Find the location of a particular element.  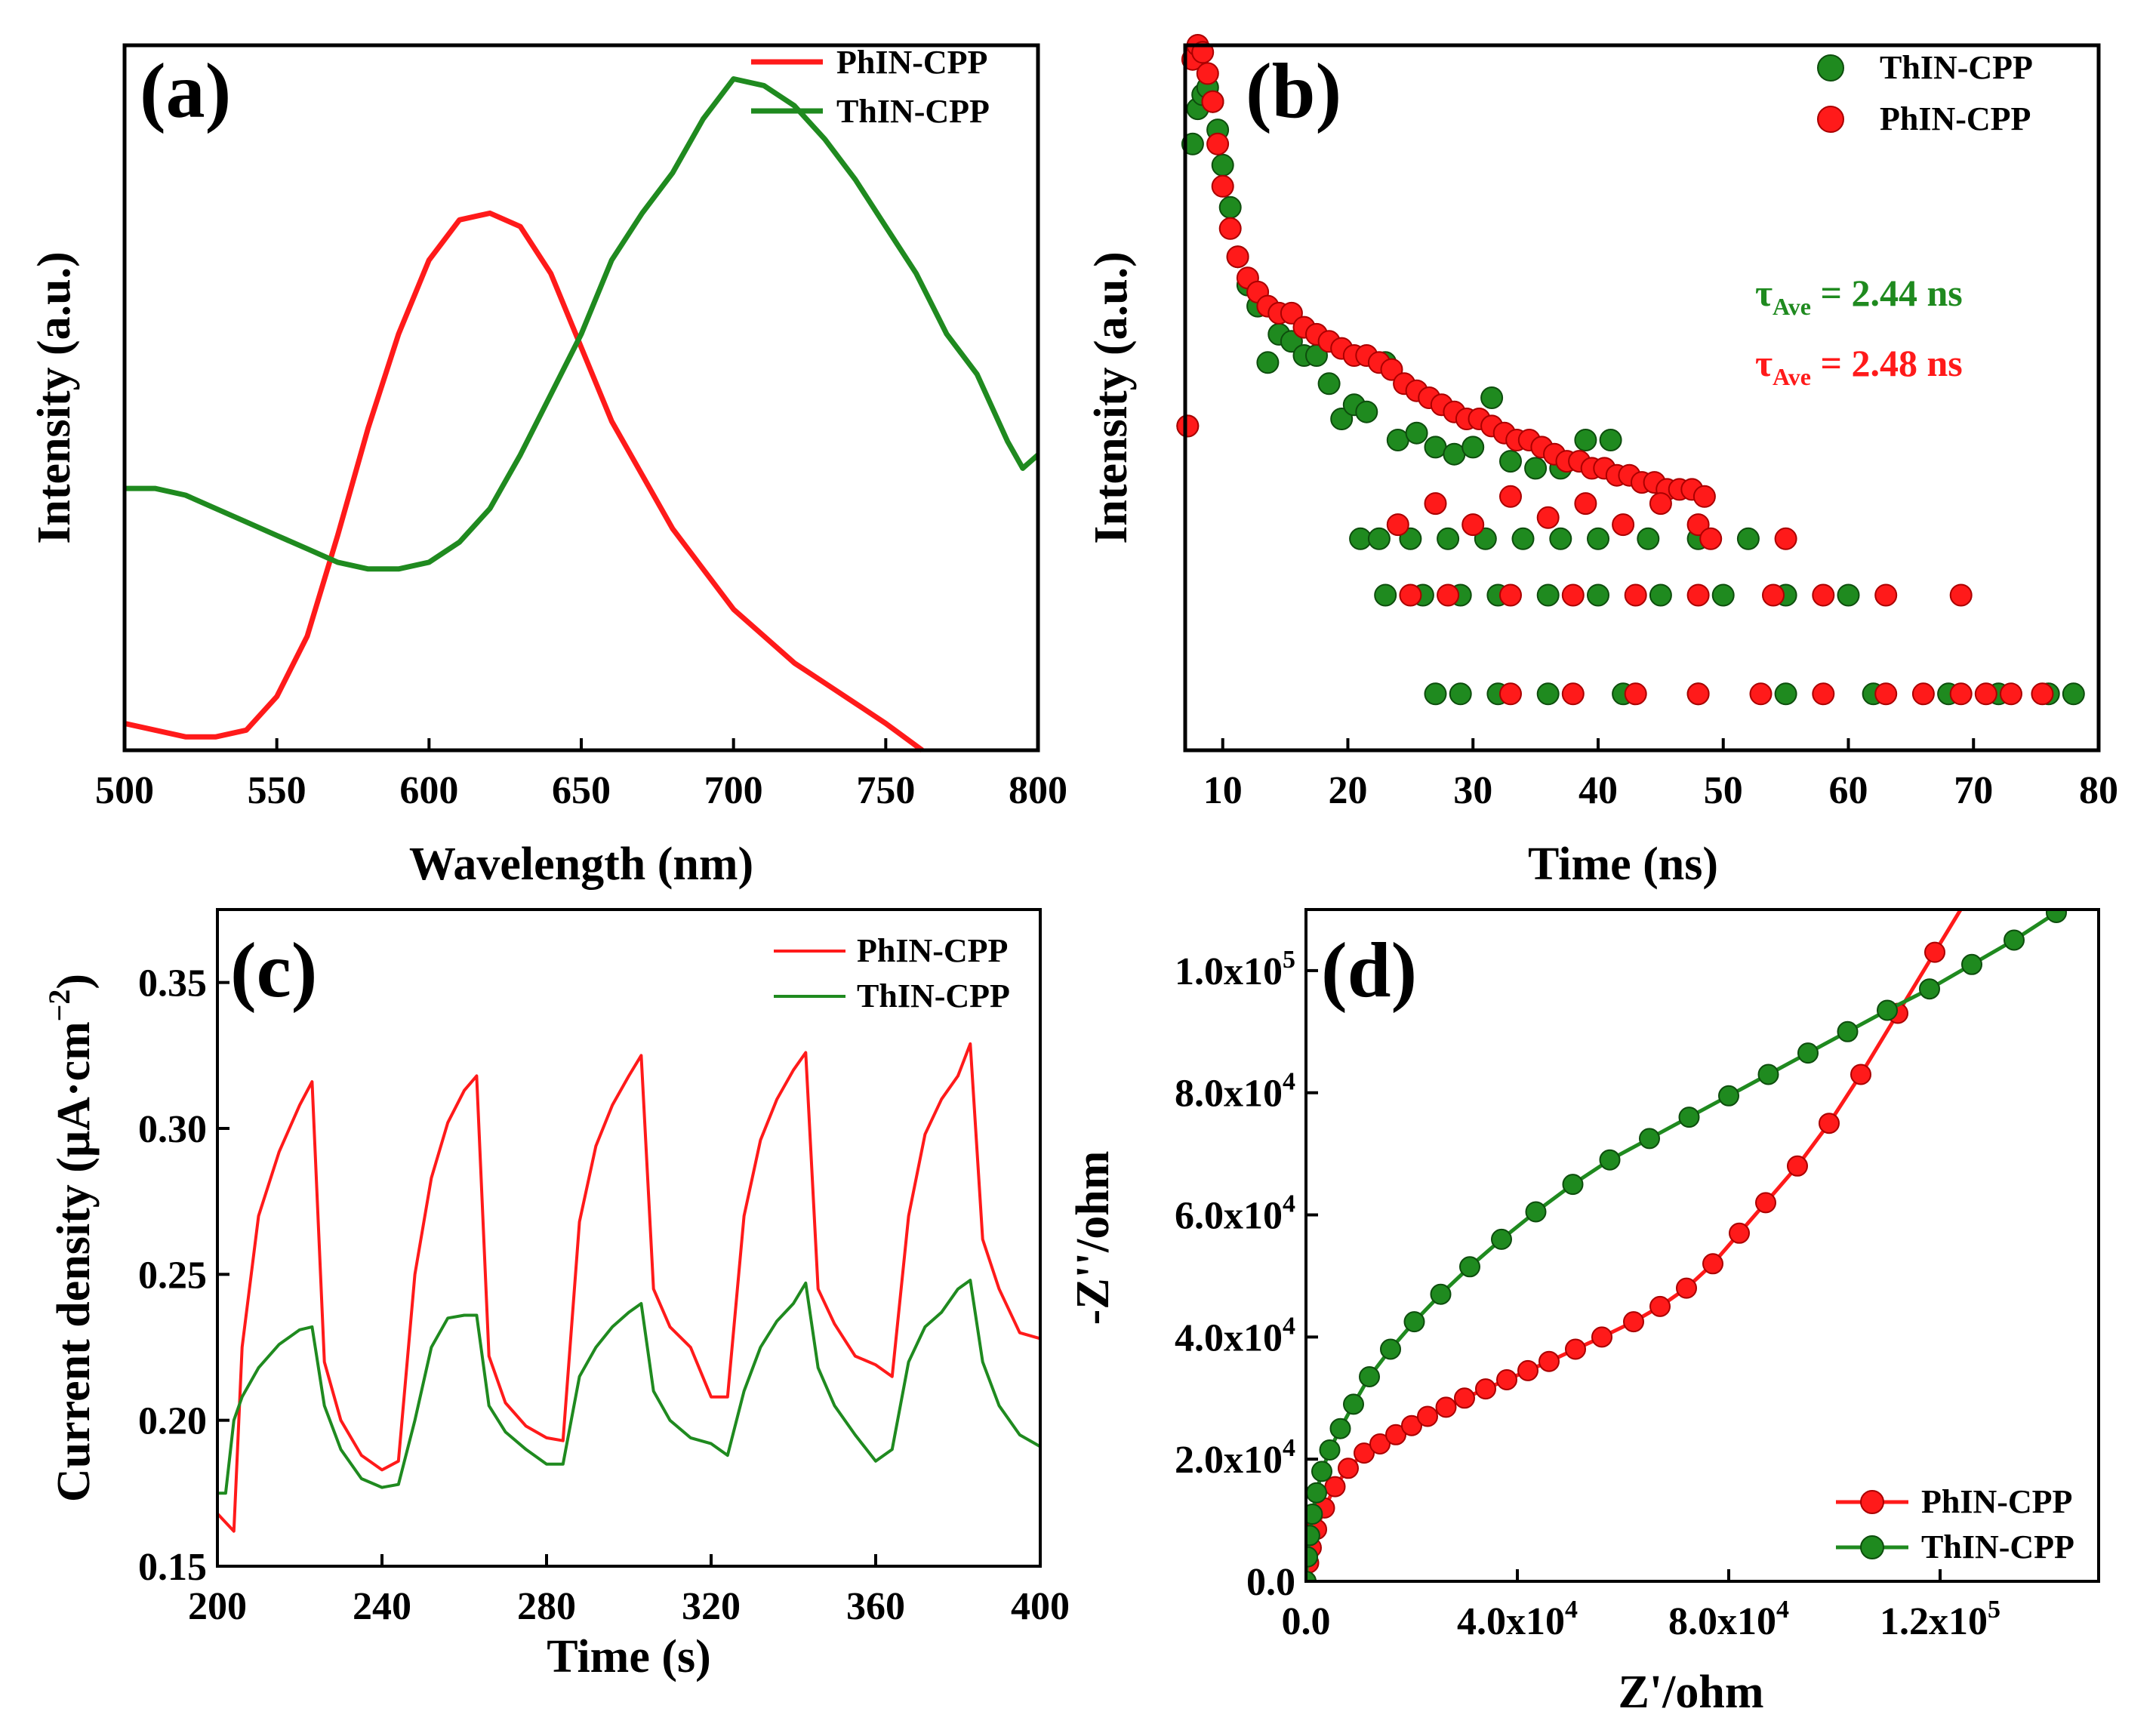

x-tick-label: 280 is located at coordinates (546, 1606).